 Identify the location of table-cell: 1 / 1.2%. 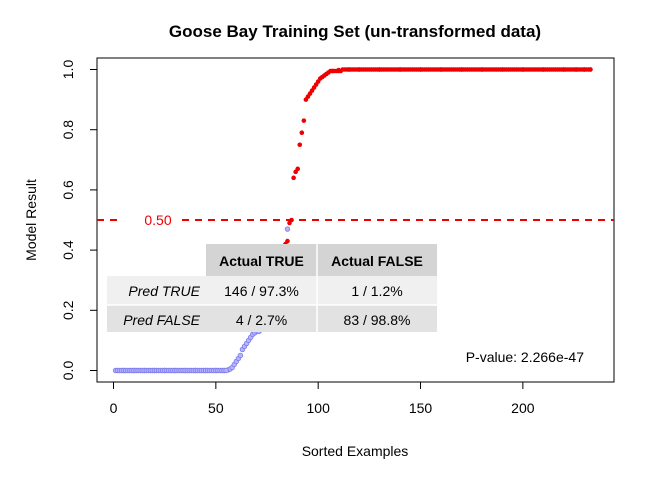
(376, 291).